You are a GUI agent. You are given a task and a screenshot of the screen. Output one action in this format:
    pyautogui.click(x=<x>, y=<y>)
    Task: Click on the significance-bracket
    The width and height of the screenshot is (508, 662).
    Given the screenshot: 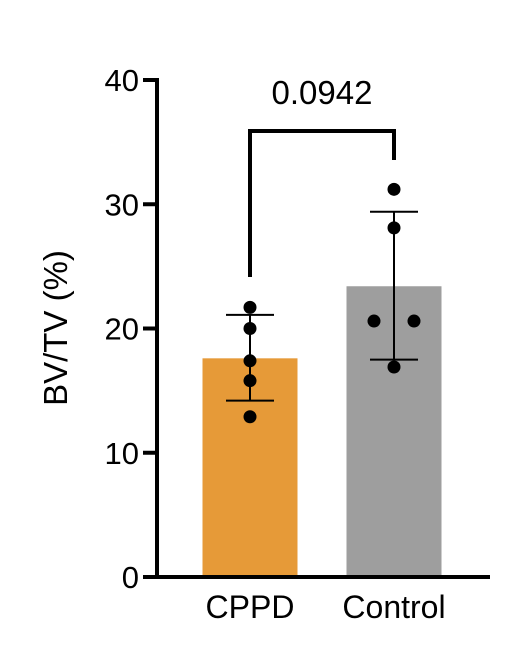 What is the action you would take?
    pyautogui.click(x=322, y=203)
    